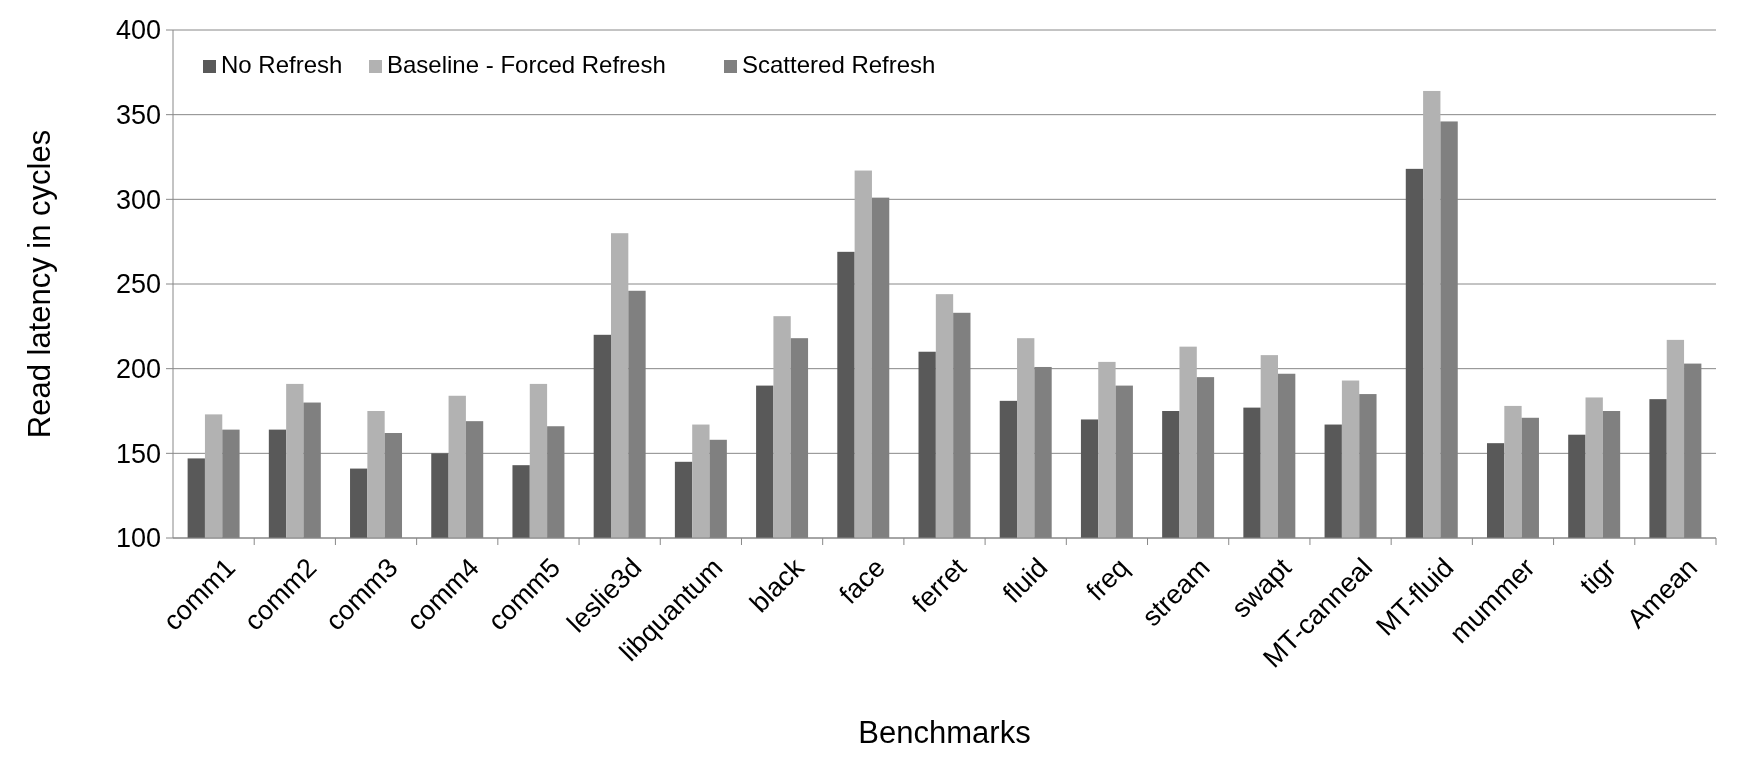  What do you see at coordinates (1107, 579) in the screenshot?
I see `x-tick-label: freq` at bounding box center [1107, 579].